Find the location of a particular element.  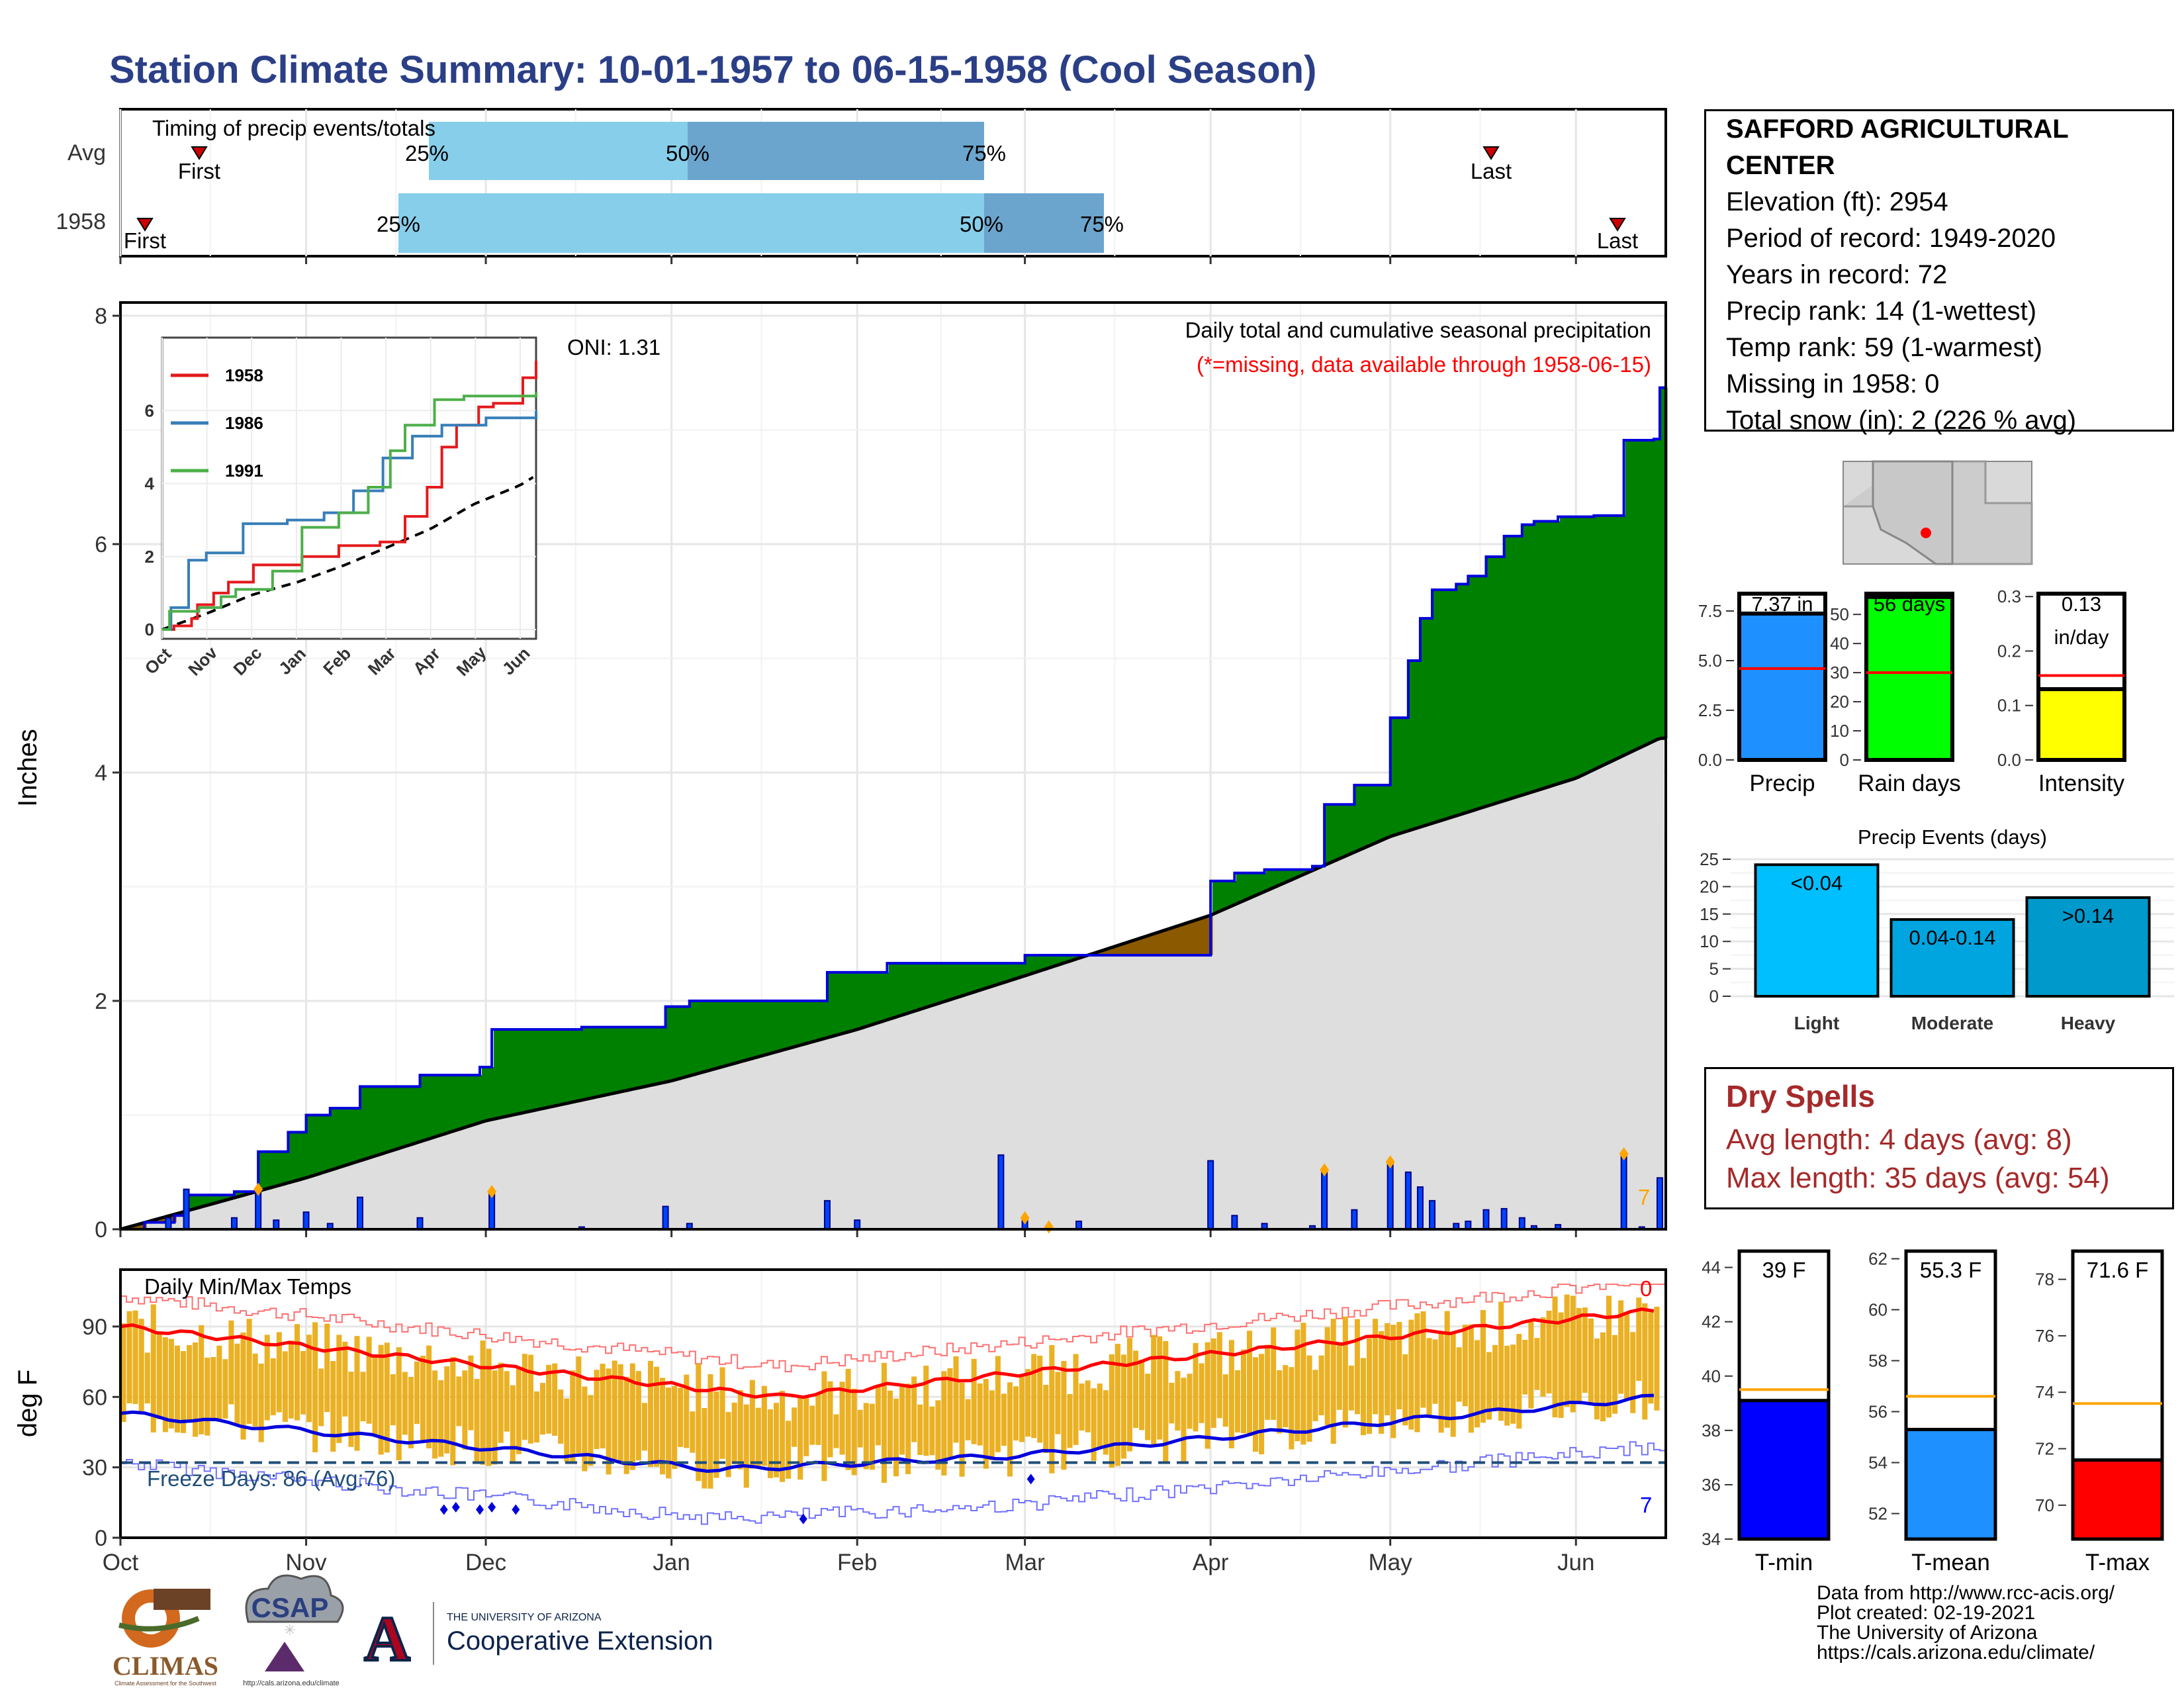

1958-last-label: Last is located at coordinates (1618, 240).